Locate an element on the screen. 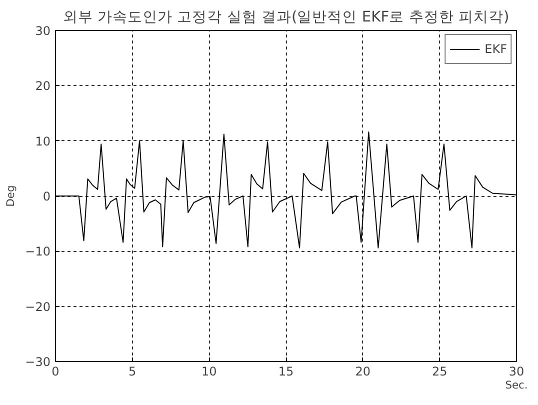  y-axis-title: Deg is located at coordinates (11, 196).